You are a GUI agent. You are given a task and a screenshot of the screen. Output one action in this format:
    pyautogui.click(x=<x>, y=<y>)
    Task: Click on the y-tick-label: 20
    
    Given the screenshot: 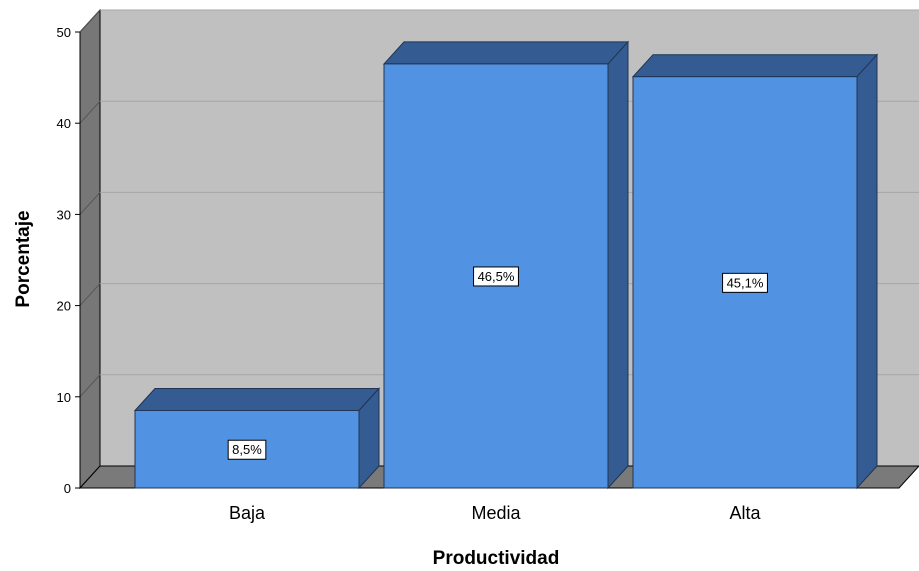 What is the action you would take?
    pyautogui.click(x=64, y=306)
    